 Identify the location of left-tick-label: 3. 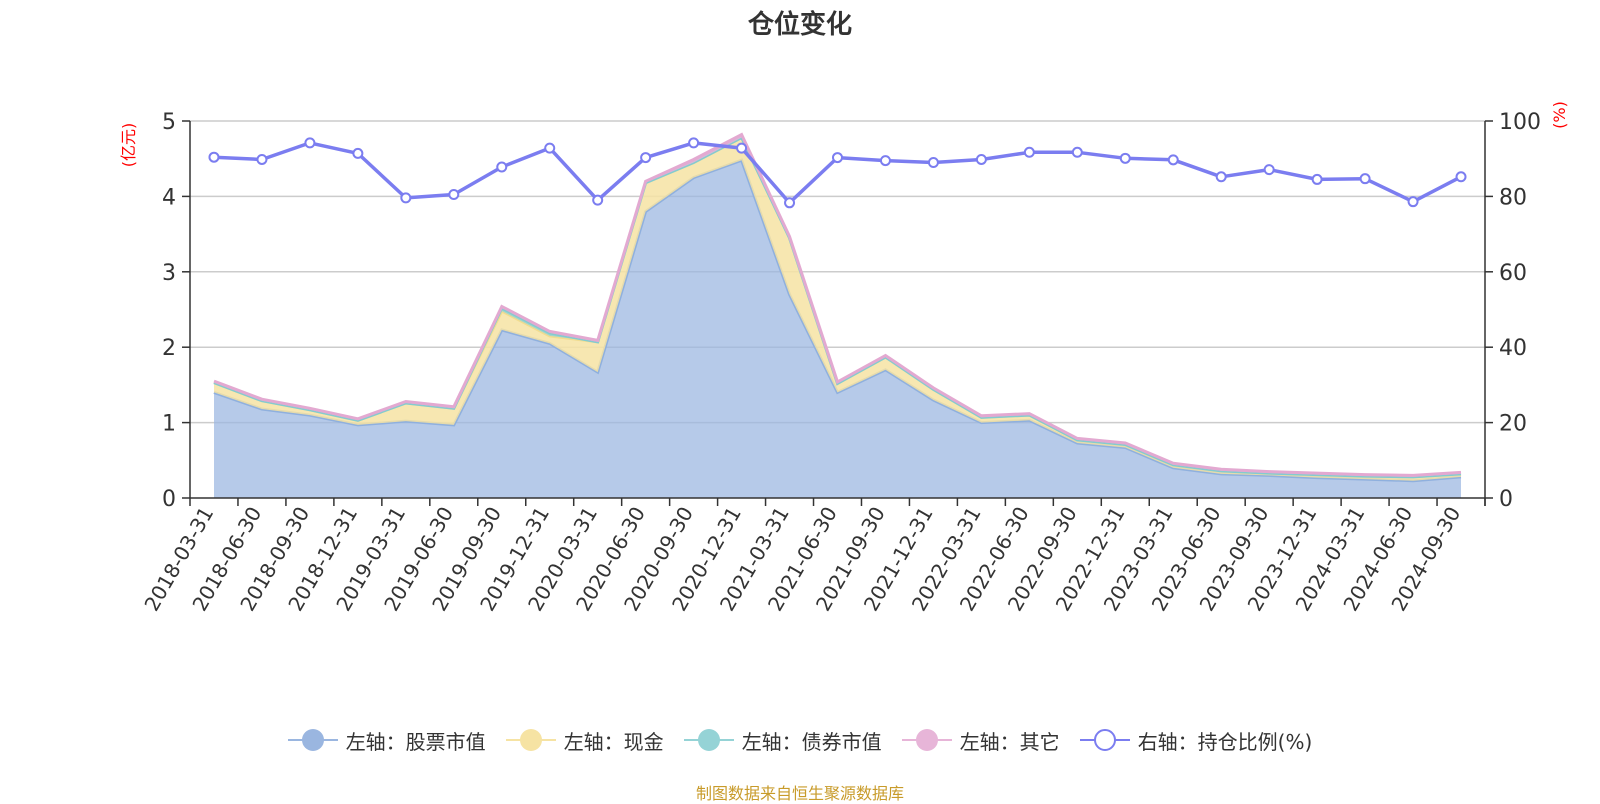
(169, 273).